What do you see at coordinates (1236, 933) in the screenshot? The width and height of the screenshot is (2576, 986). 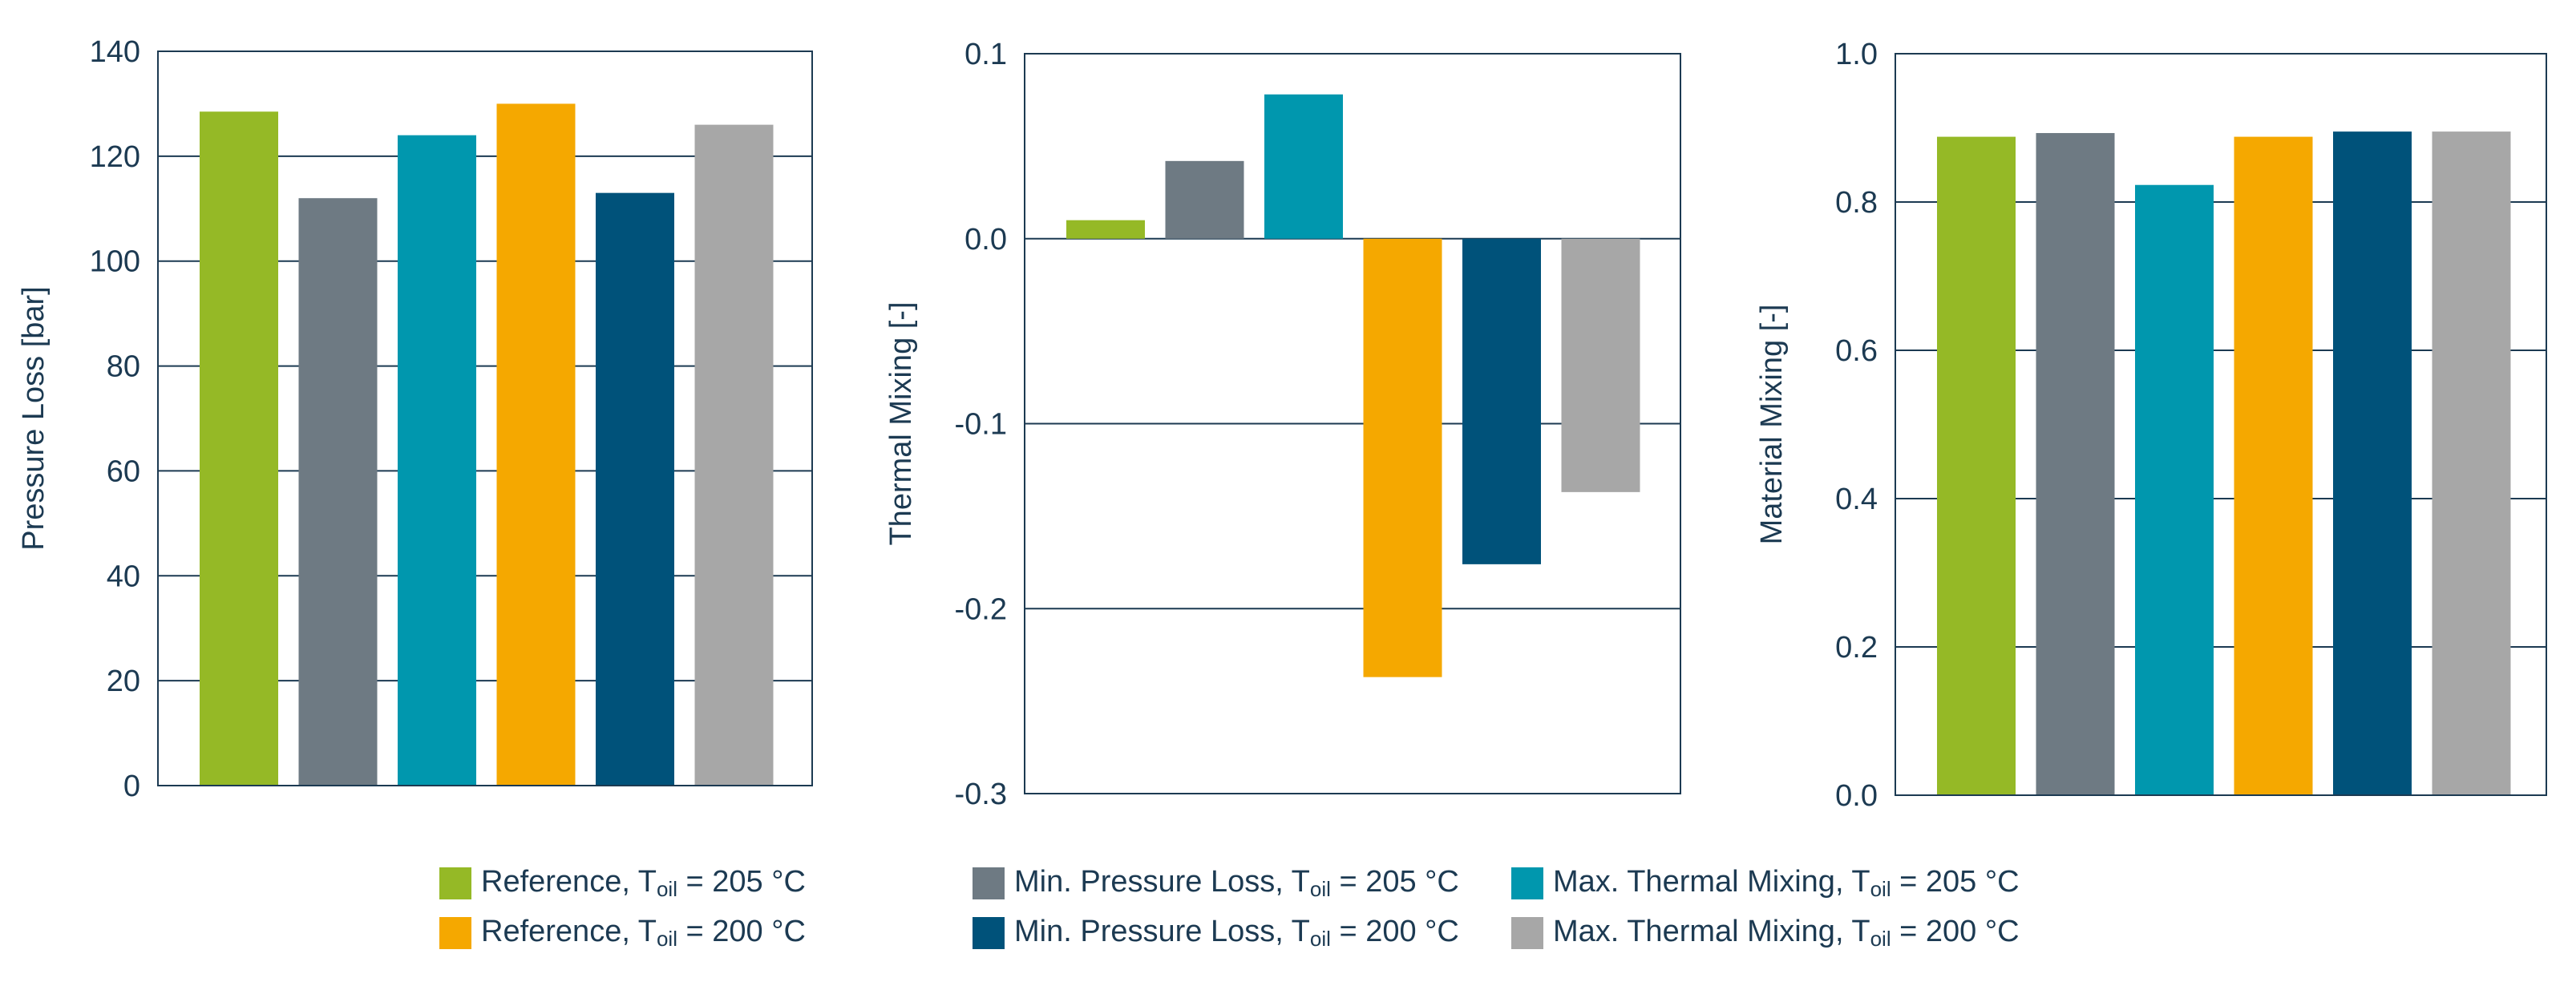 I see `legend-label: Min. Pressure Loss, Toil = 200 °C` at bounding box center [1236, 933].